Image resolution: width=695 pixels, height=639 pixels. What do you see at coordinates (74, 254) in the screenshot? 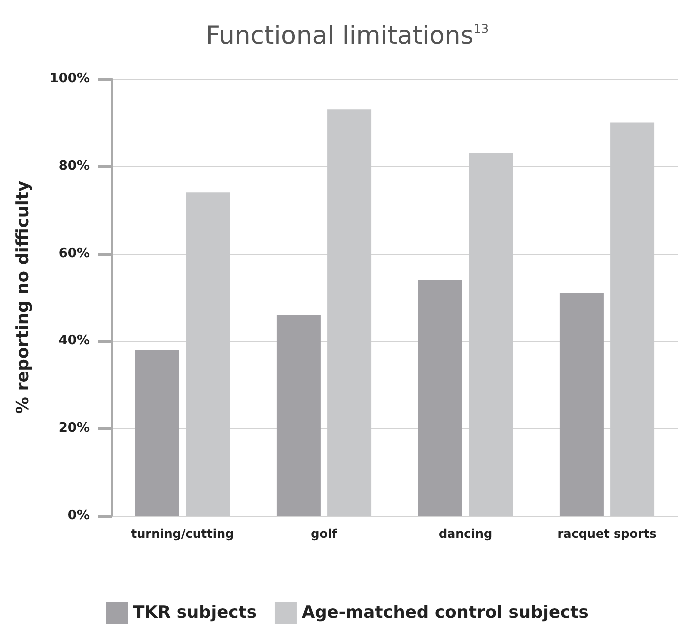
I see `y-tick-label: 60%` at bounding box center [74, 254].